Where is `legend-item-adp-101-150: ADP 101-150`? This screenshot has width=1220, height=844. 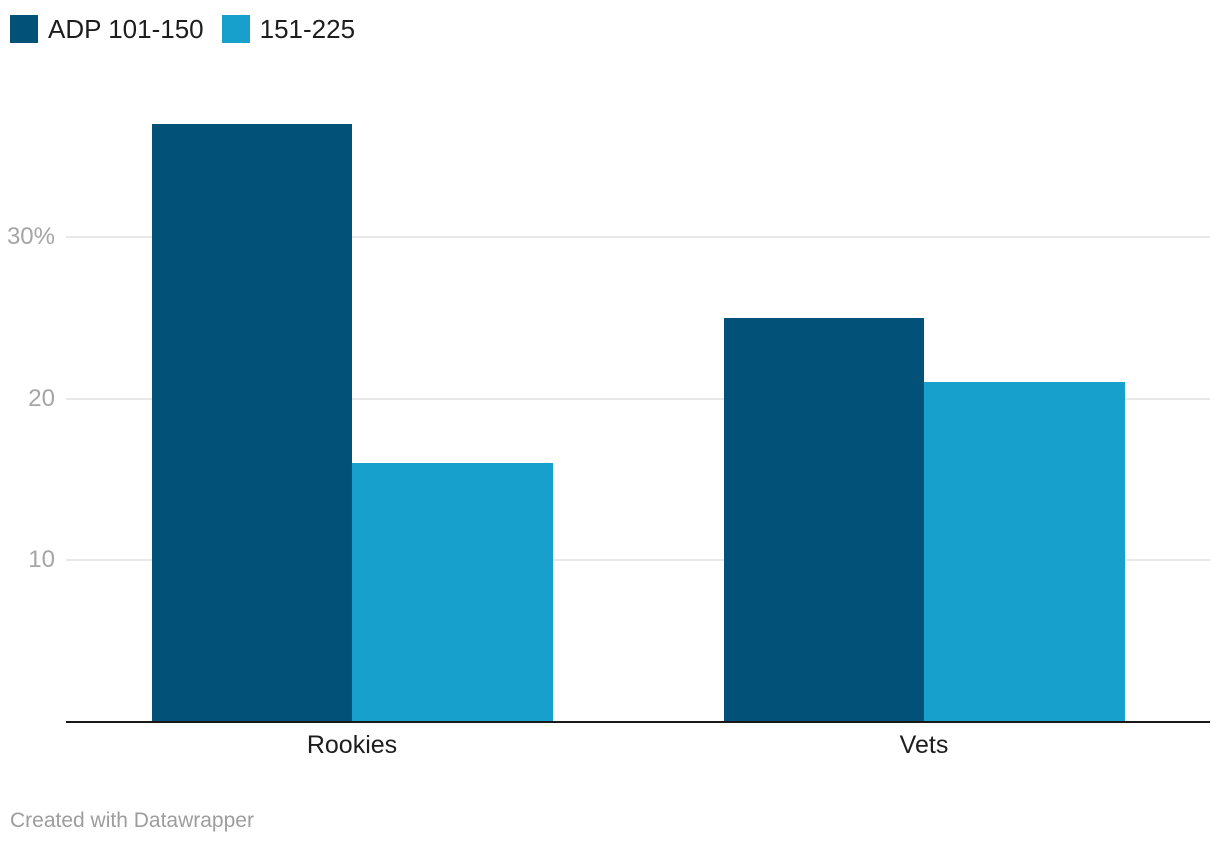
legend-item-adp-101-150: ADP 101-150 is located at coordinates (107, 29).